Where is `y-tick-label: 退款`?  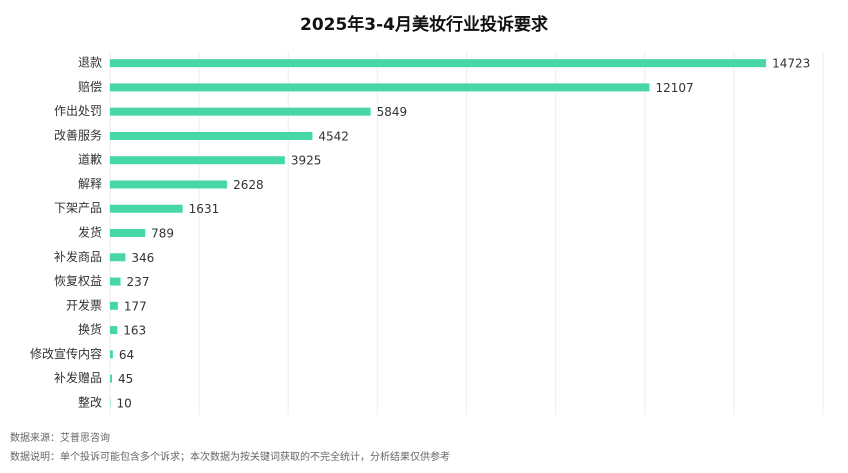
y-tick-label: 退款 is located at coordinates (90, 63).